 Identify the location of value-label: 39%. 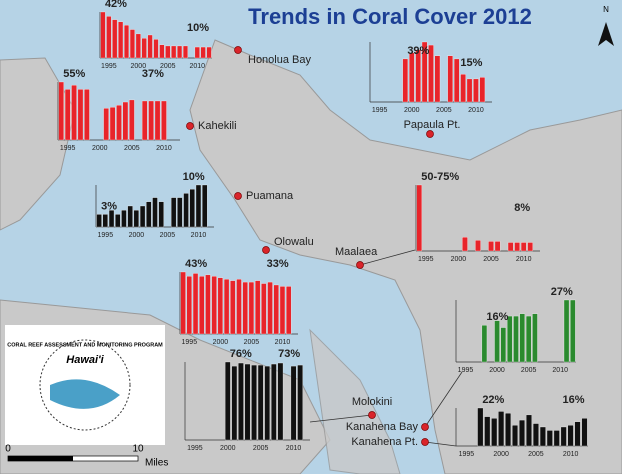
(418, 51).